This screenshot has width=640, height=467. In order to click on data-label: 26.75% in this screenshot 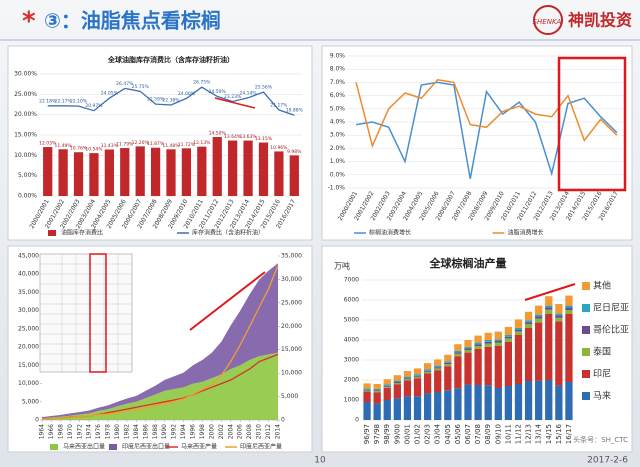, I will do `click(202, 83)`.